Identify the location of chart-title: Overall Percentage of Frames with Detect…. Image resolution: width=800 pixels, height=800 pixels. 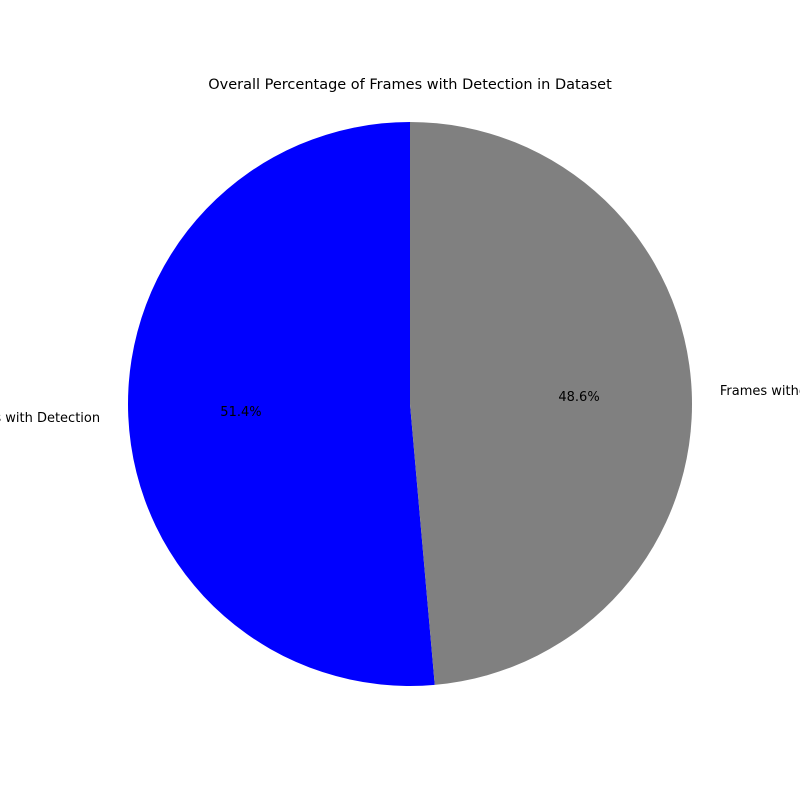
(410, 85).